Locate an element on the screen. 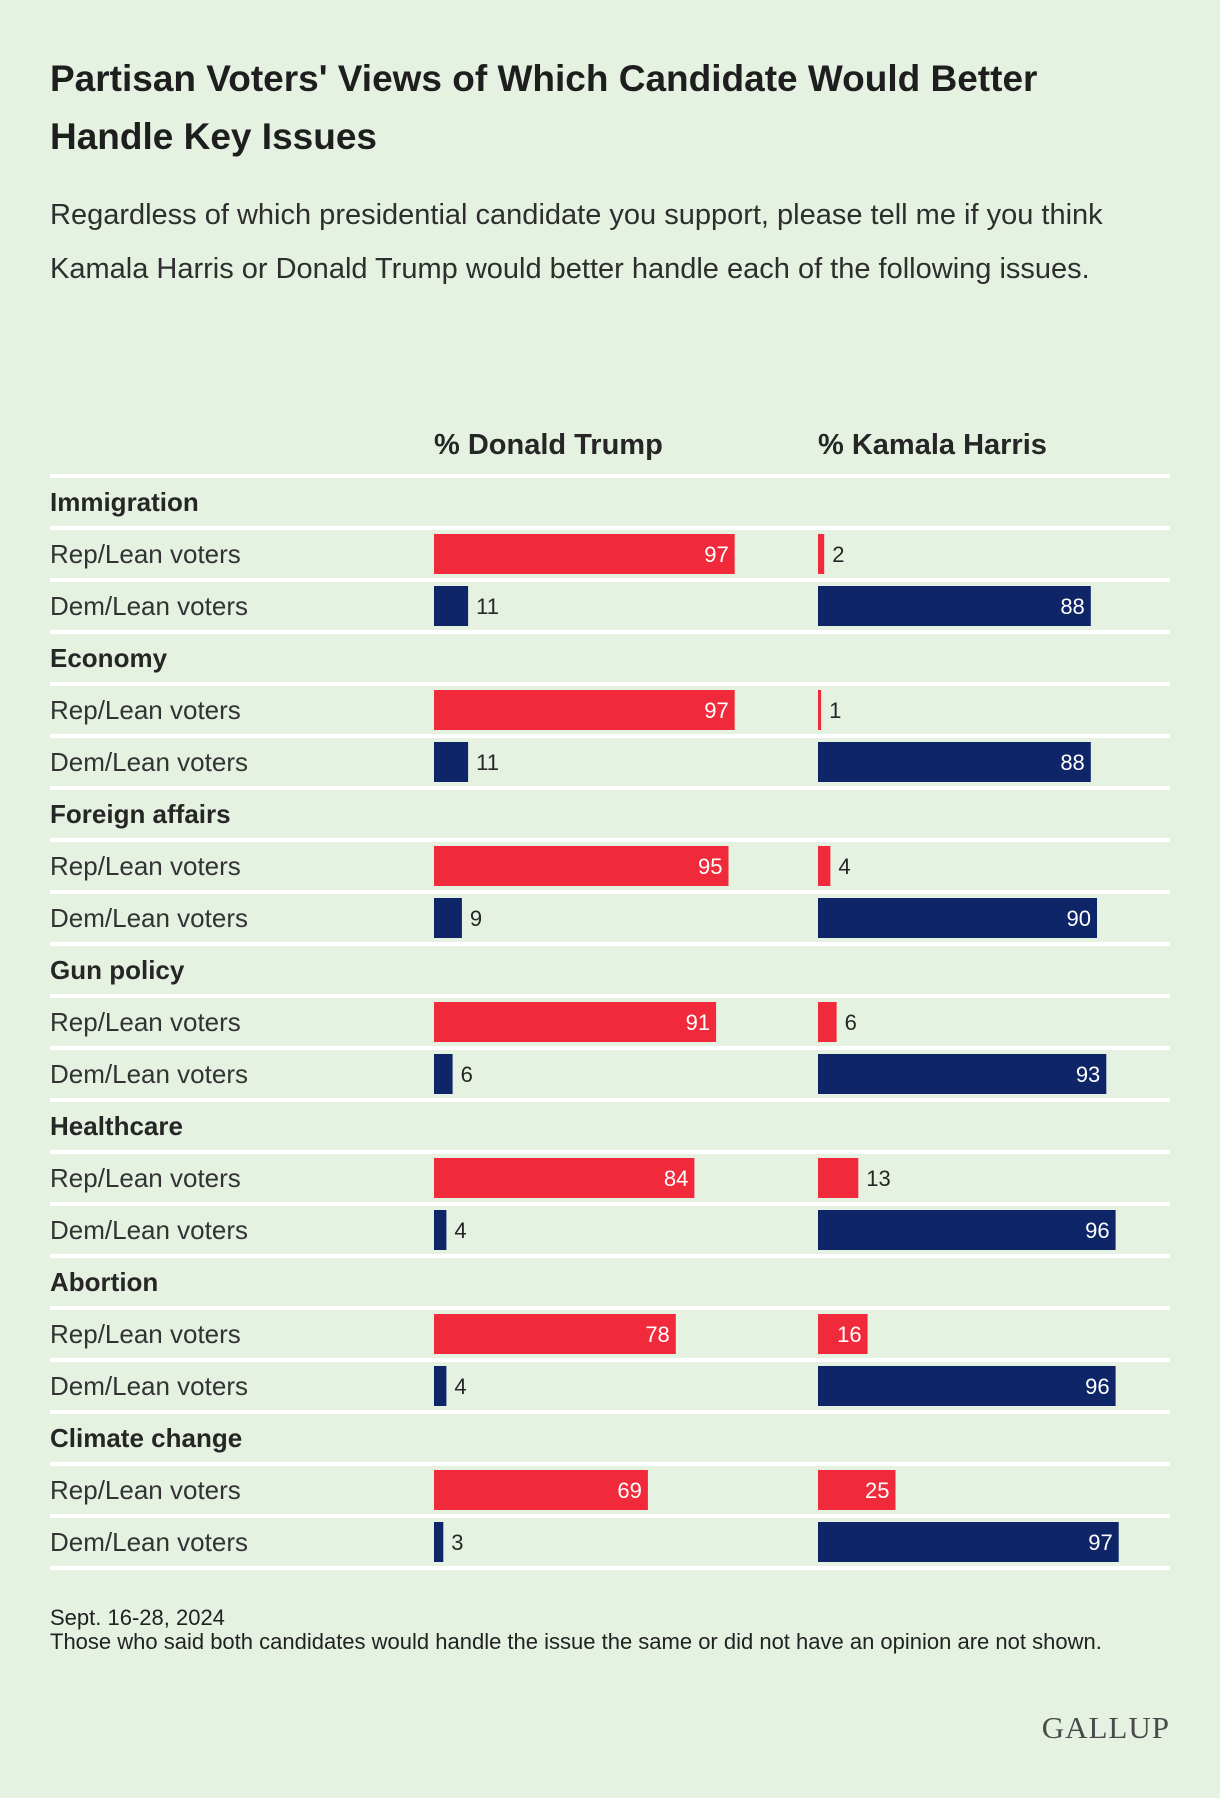 The width and height of the screenshot is (1220, 1798). data-label-trump: 6 is located at coordinates (467, 1074).